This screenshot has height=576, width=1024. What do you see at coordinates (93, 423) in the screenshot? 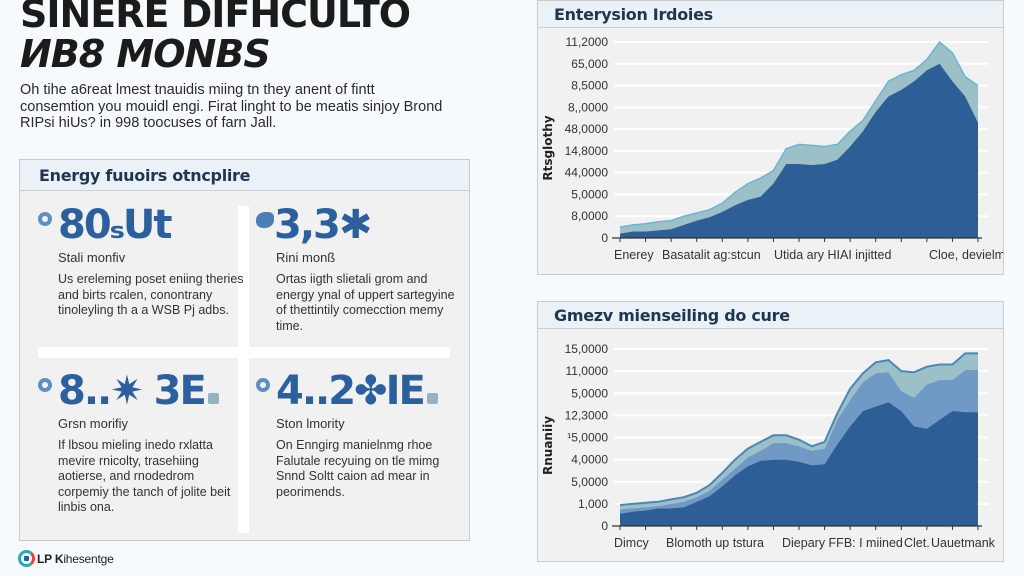
I see `stat-label: Grsn morifiy` at bounding box center [93, 423].